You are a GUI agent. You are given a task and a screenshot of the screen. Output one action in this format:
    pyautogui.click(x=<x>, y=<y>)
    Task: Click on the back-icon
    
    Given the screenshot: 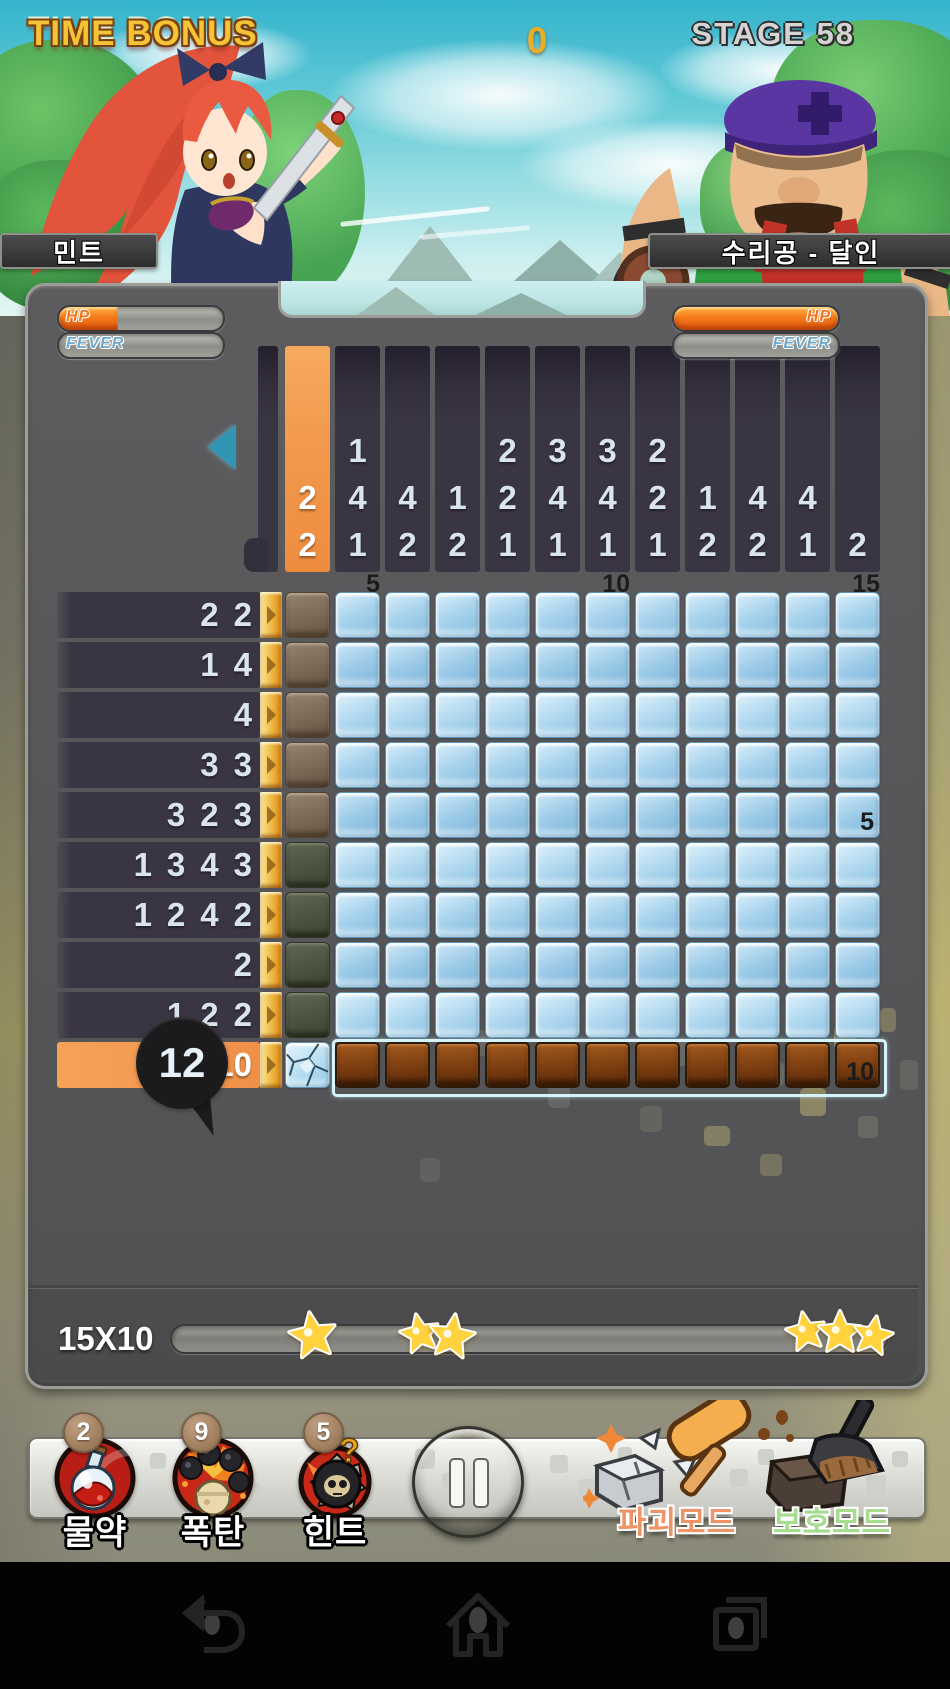 What is the action you would take?
    pyautogui.click(x=212, y=1624)
    